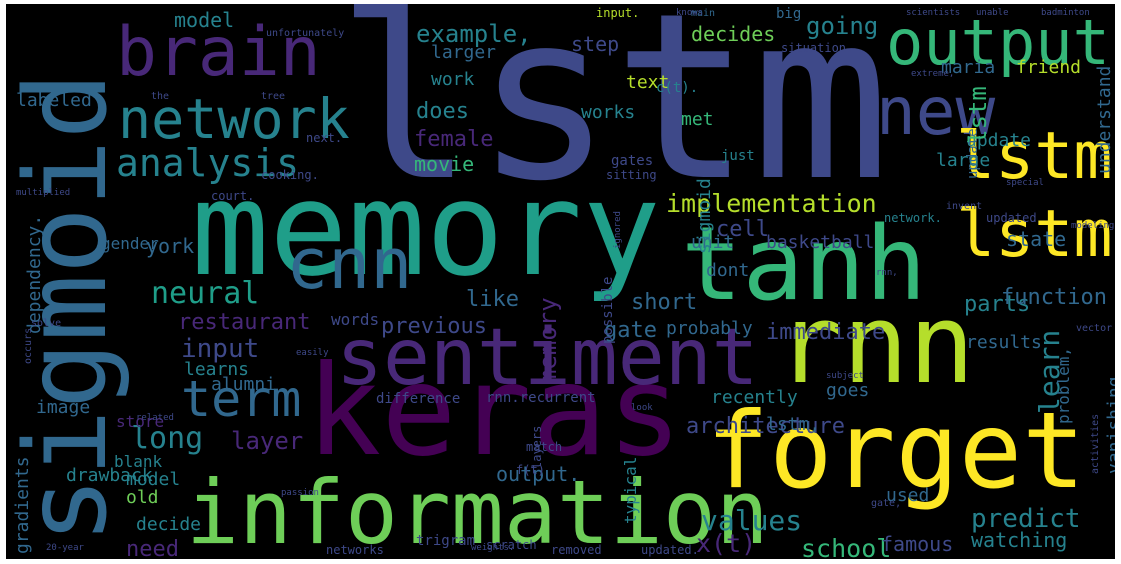 The image size is (1121, 564). I want to click on cloud-word: store, so click(140, 421).